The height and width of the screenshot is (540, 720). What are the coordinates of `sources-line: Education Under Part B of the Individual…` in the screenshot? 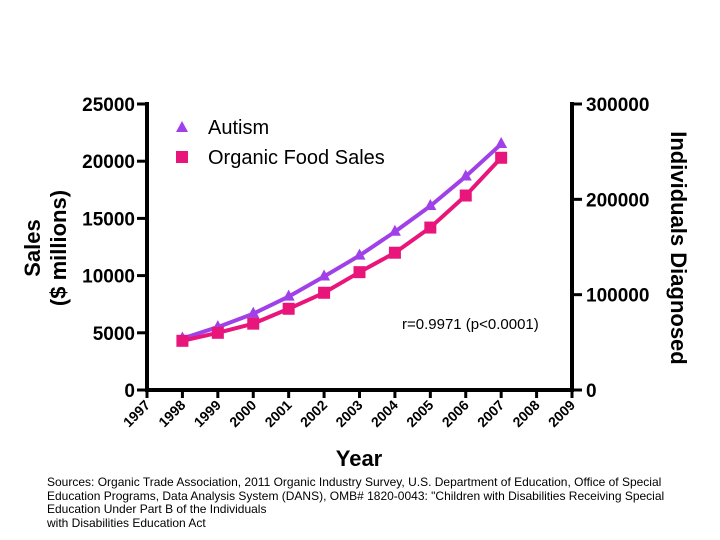 It's located at (157, 509).